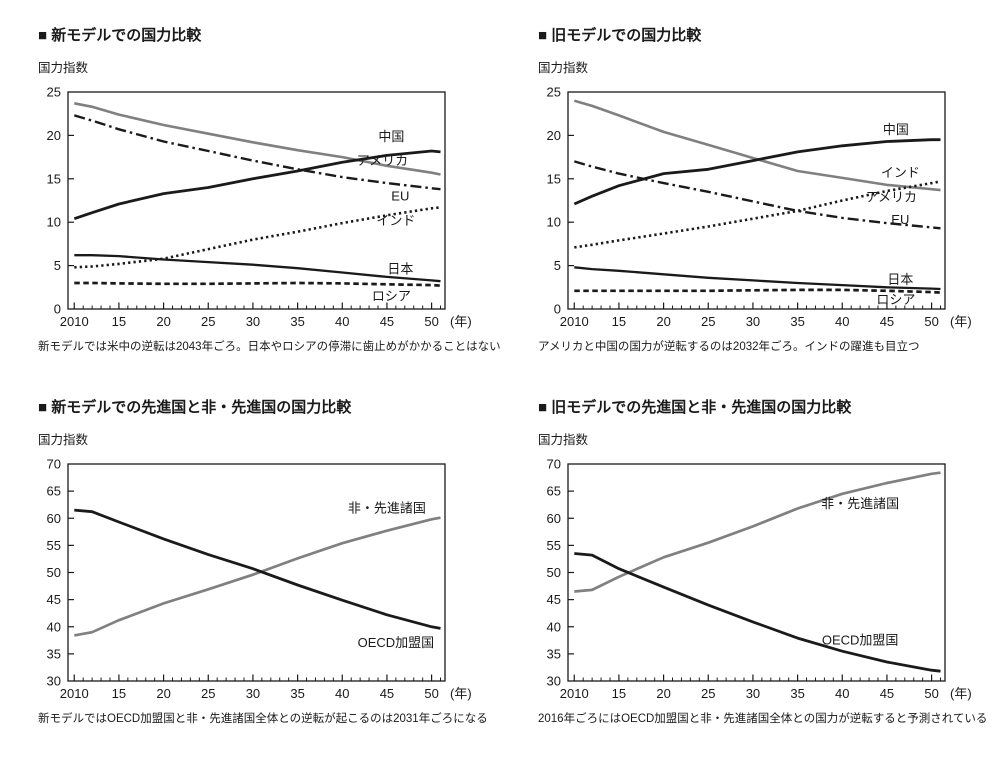 The image size is (1000, 767). What do you see at coordinates (395, 220) in the screenshot?
I see `series-label: インド` at bounding box center [395, 220].